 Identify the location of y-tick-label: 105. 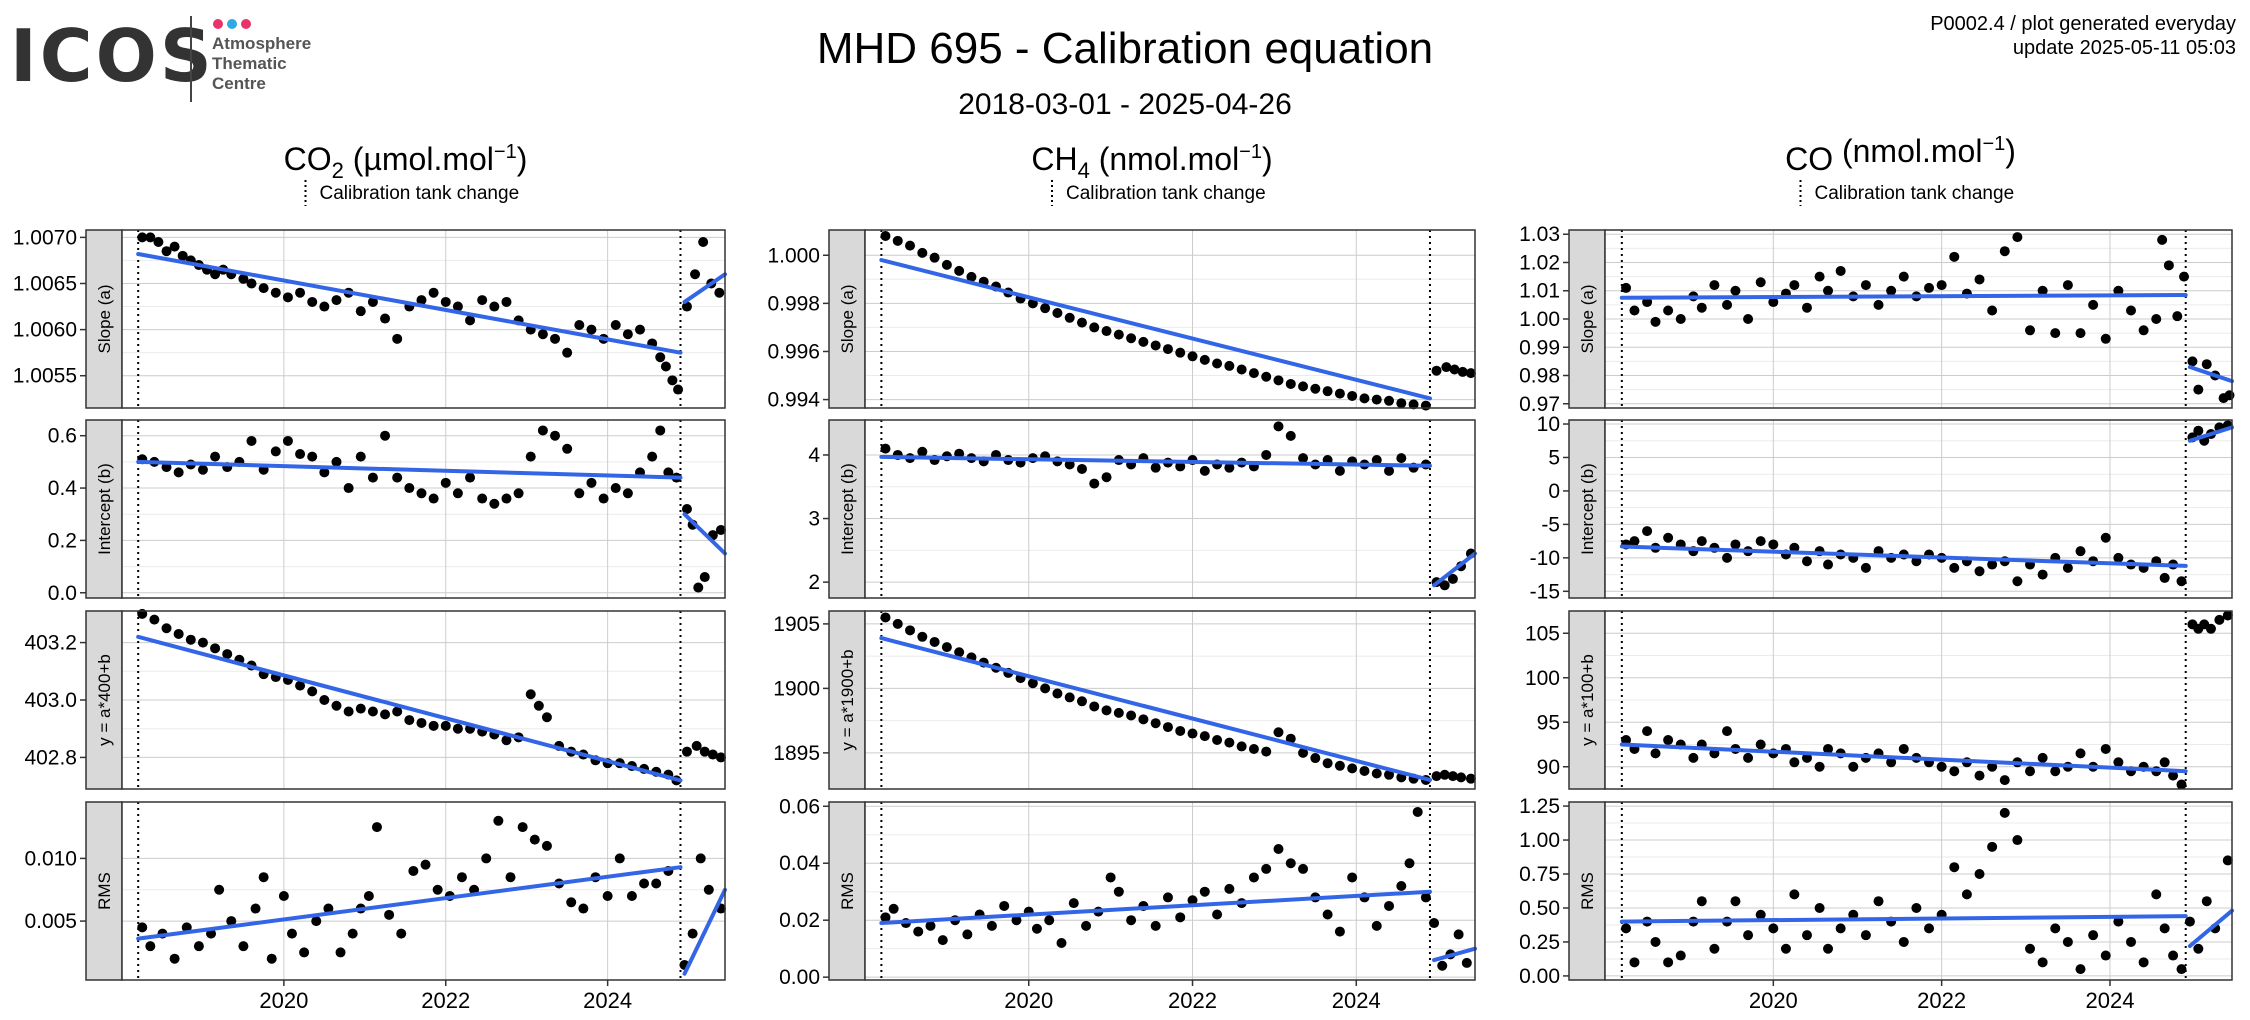
(1542, 633).